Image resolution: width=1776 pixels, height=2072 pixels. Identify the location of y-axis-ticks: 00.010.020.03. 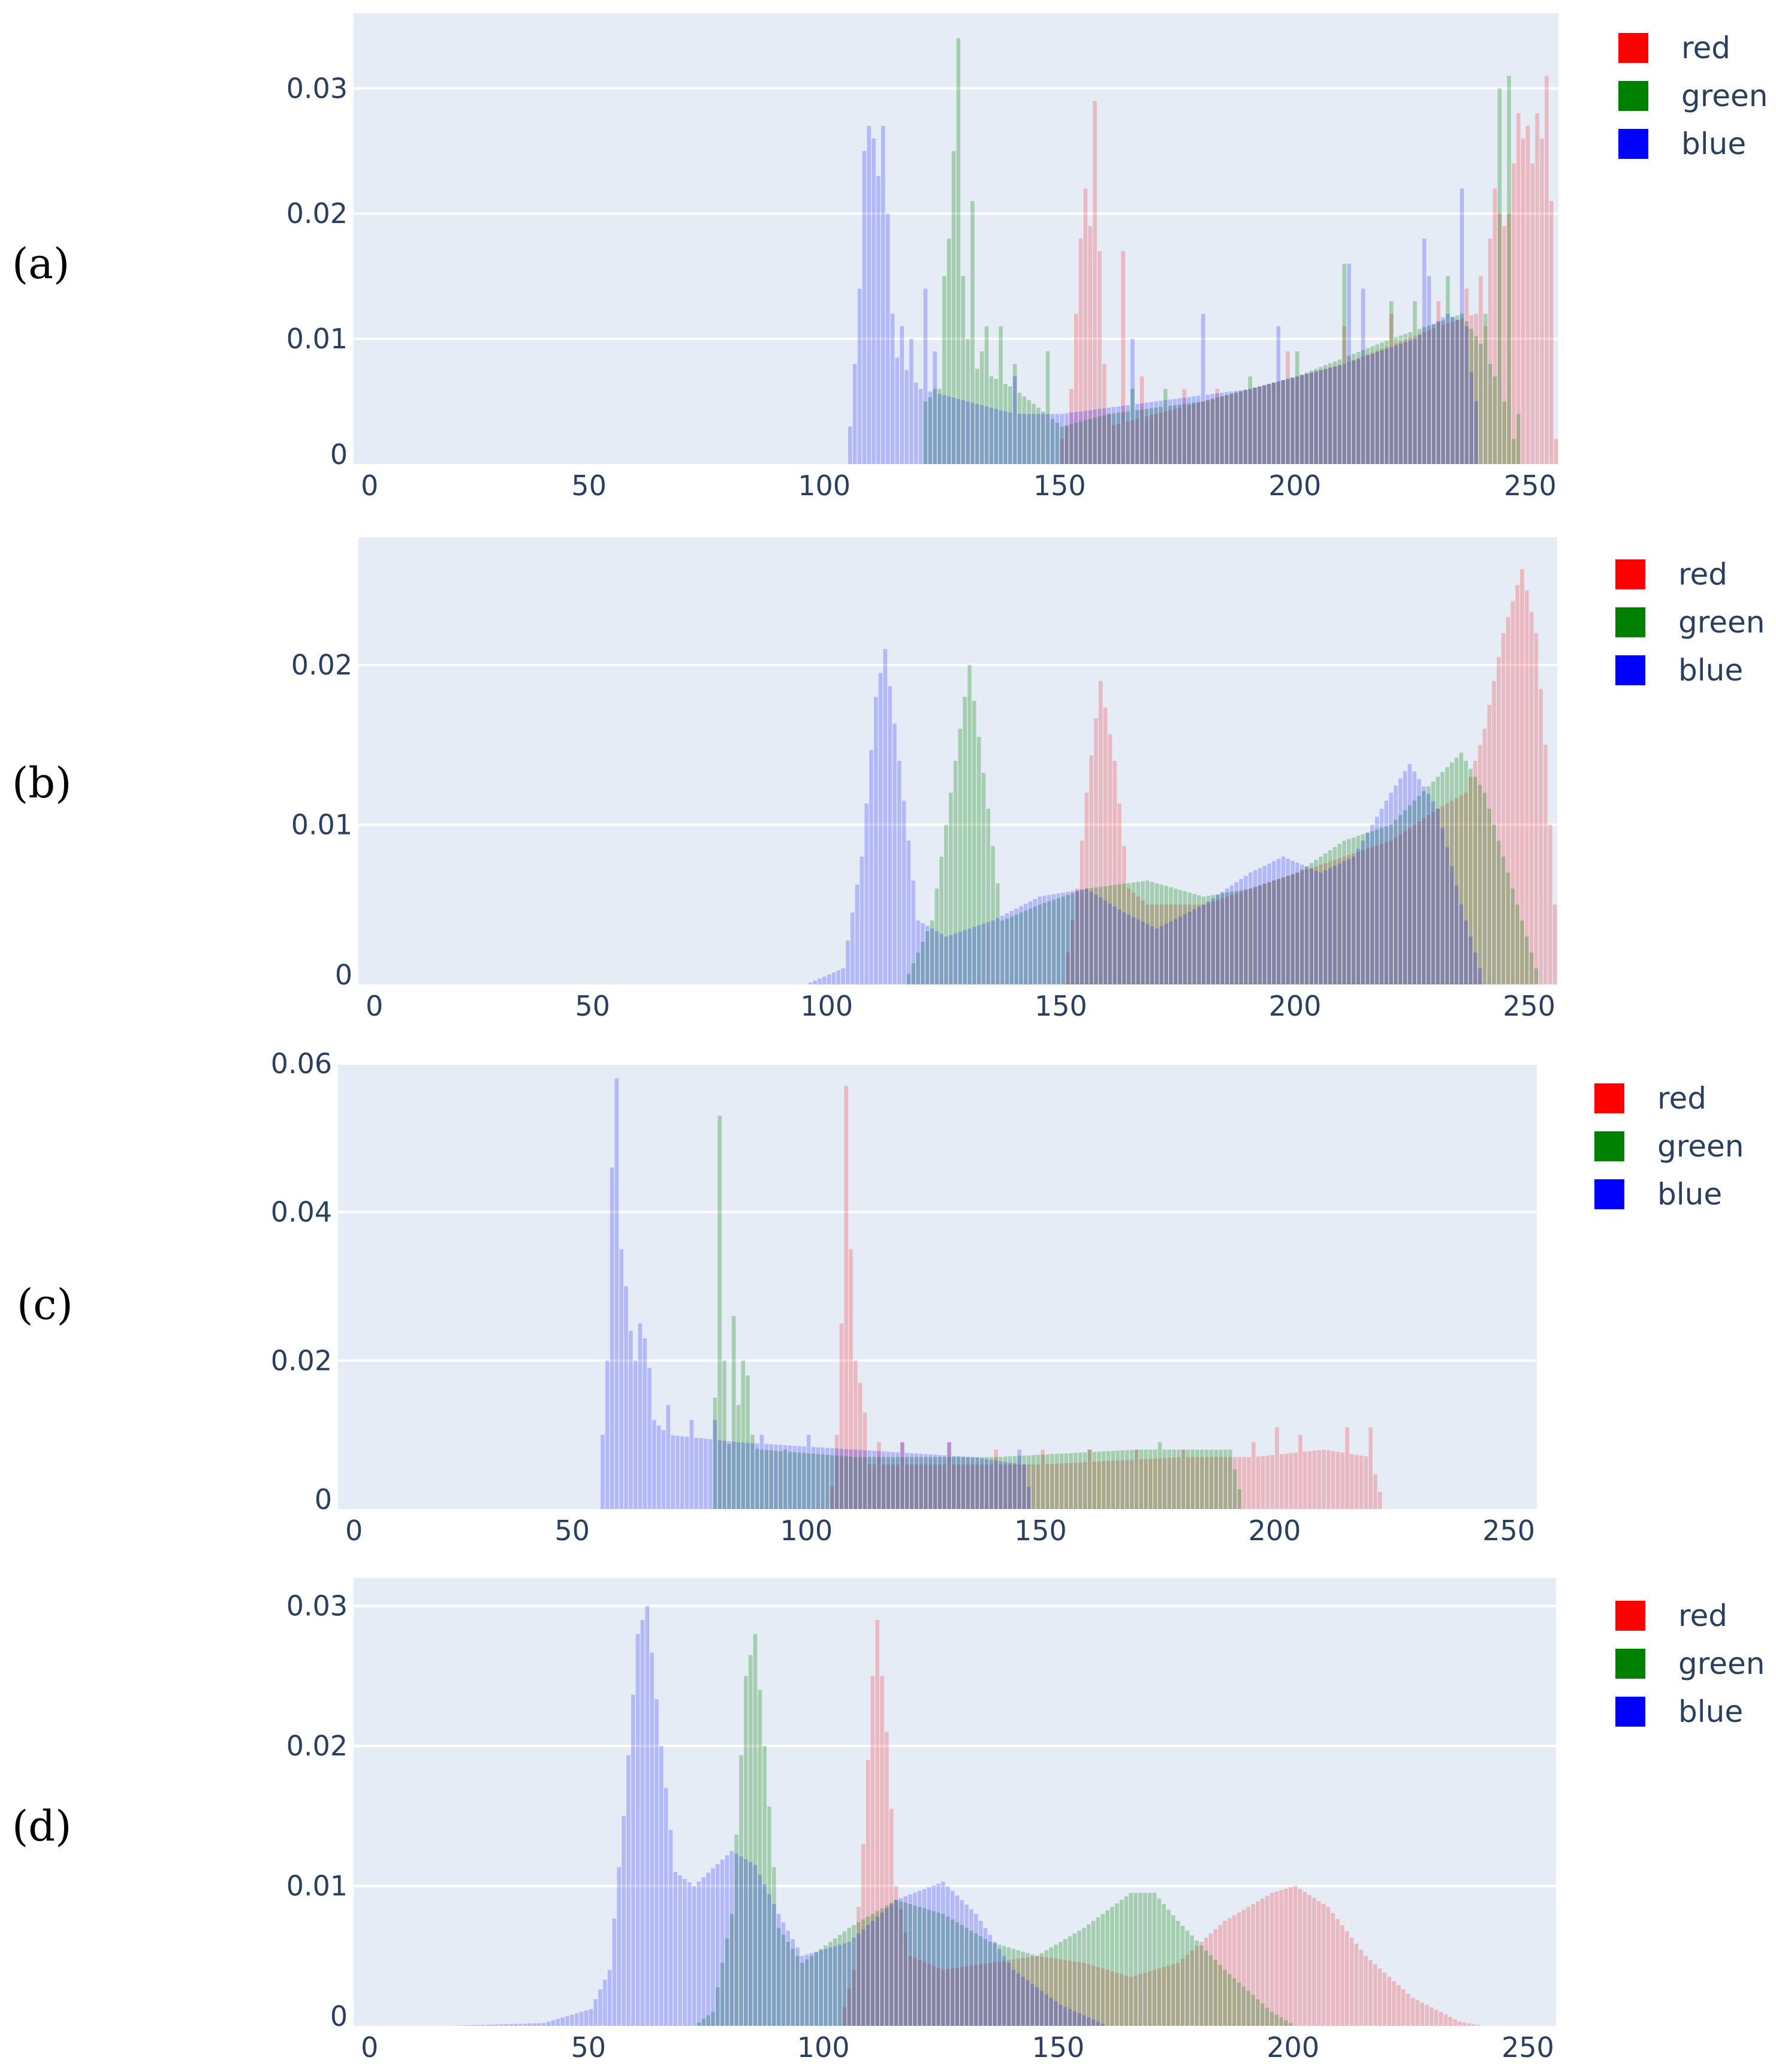
(317, 271).